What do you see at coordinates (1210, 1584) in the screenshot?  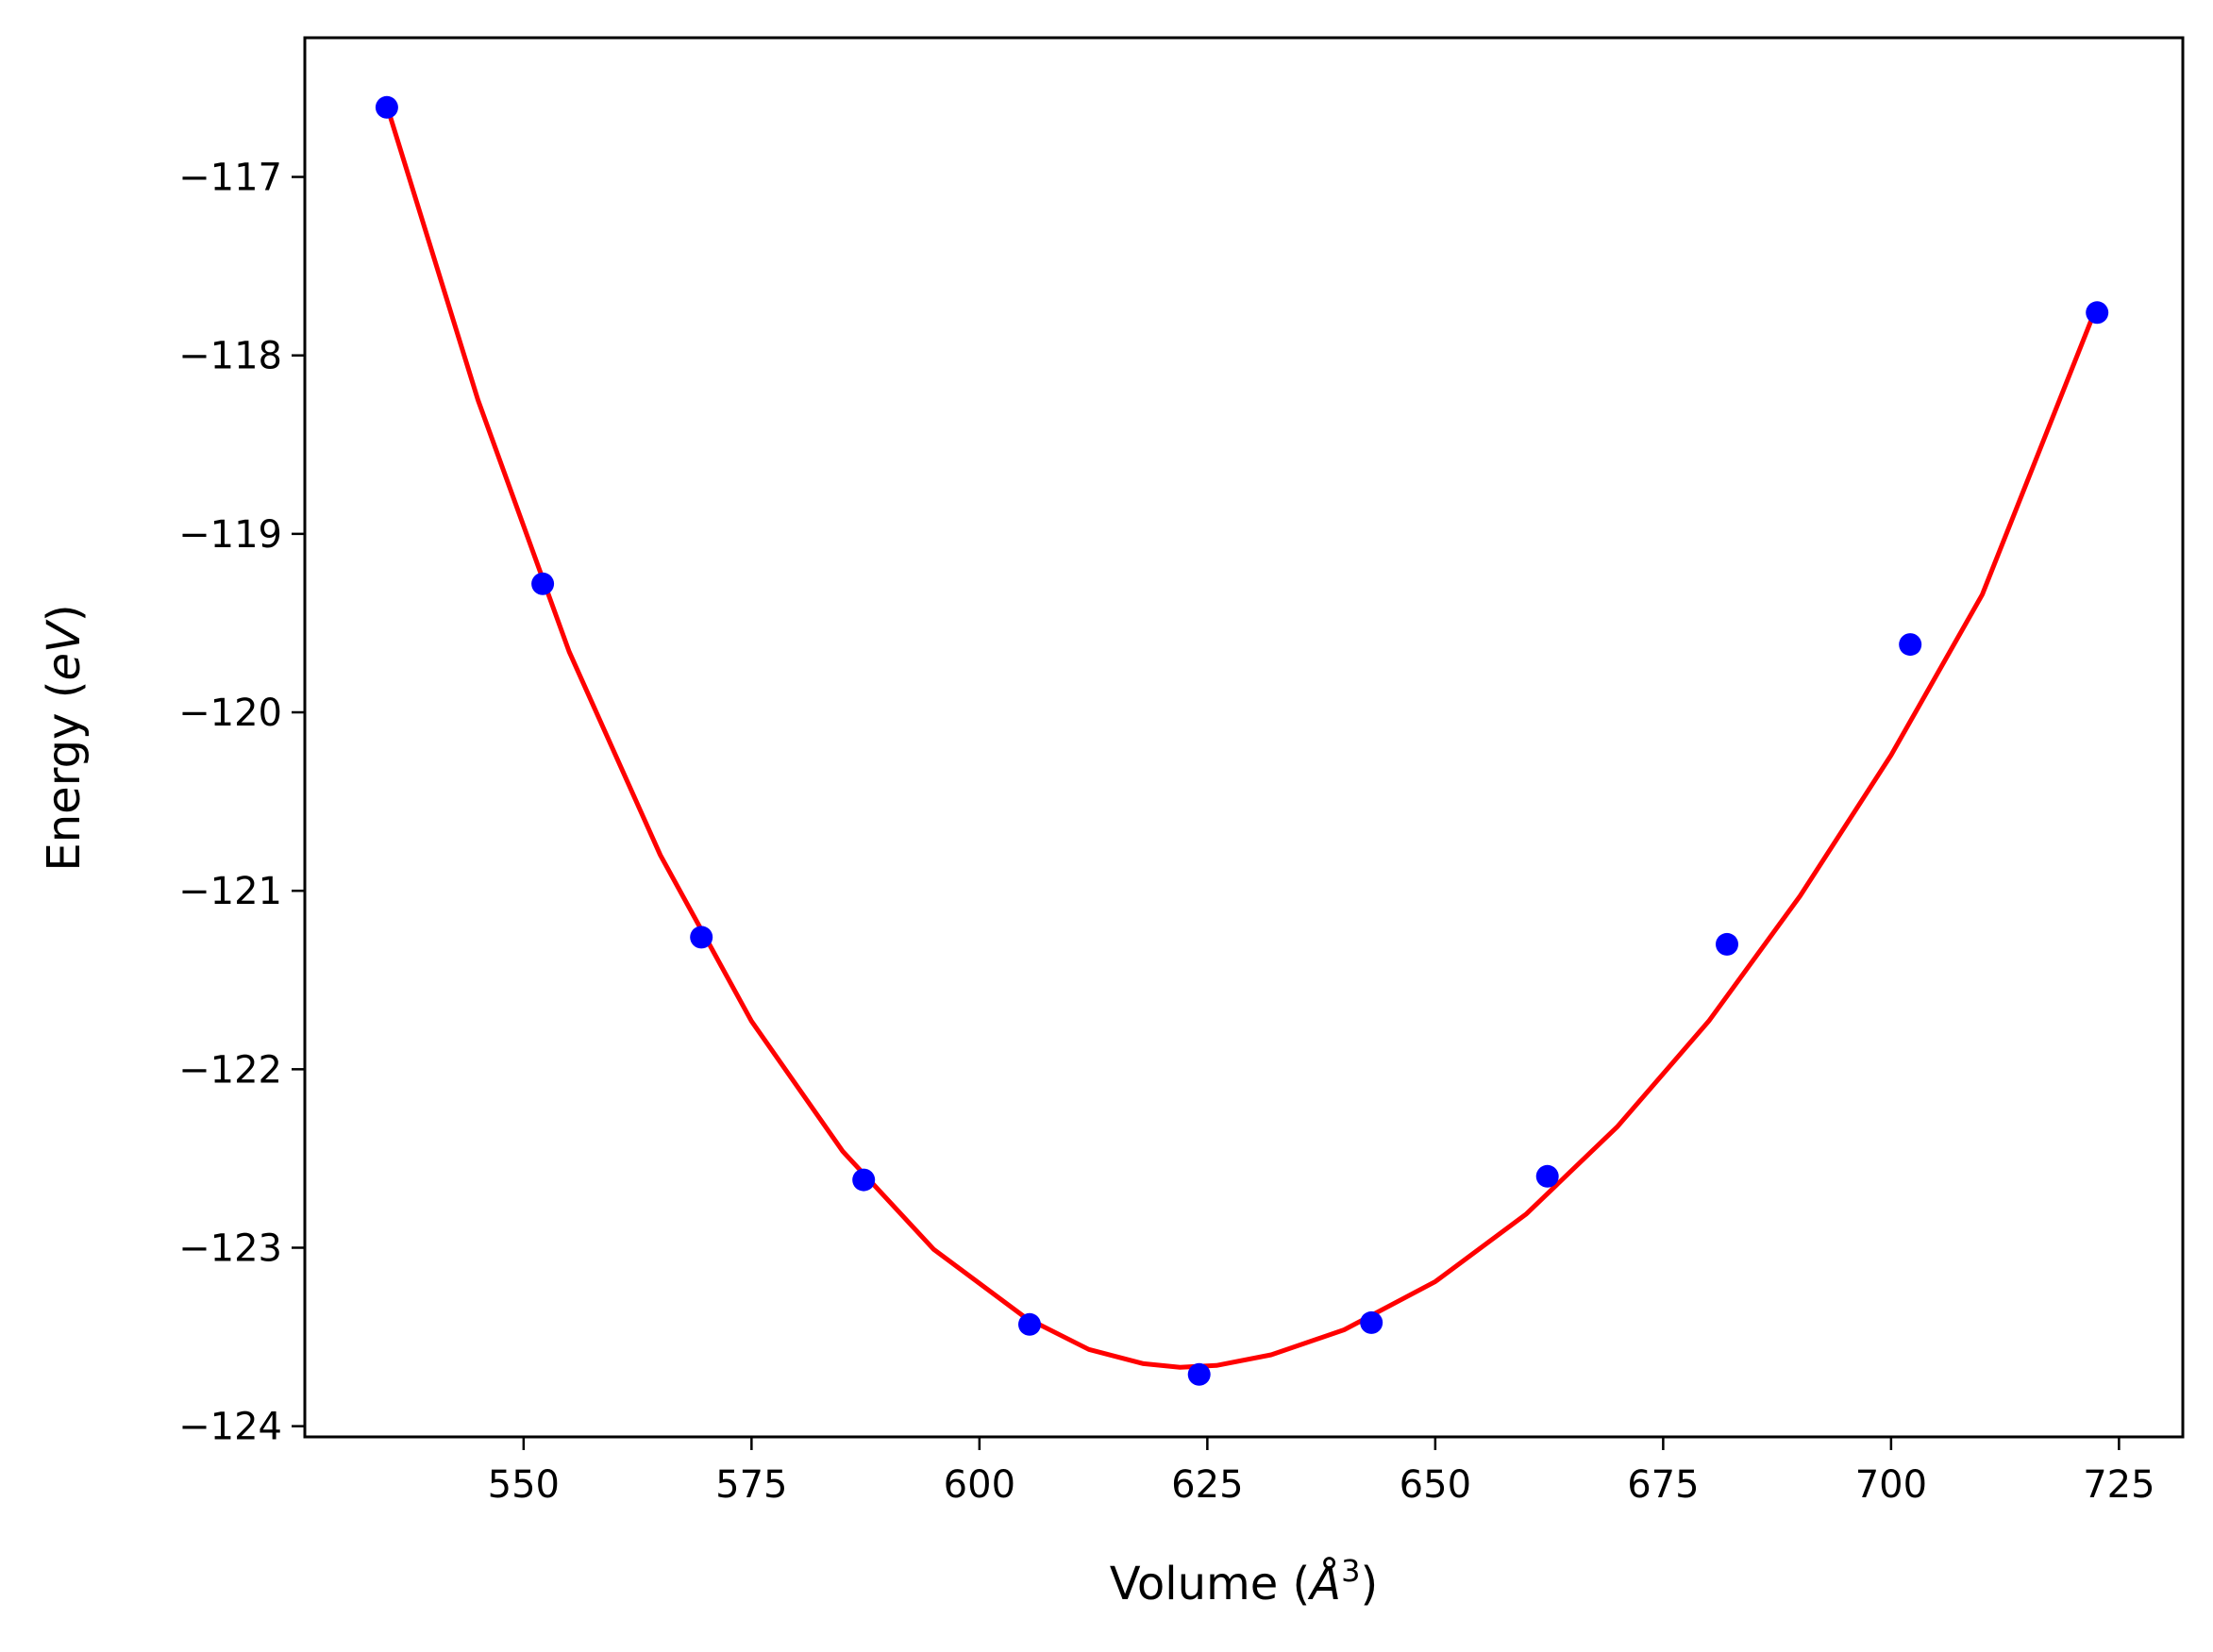 I see `x-axis-label-prefix: Volume (` at bounding box center [1210, 1584].